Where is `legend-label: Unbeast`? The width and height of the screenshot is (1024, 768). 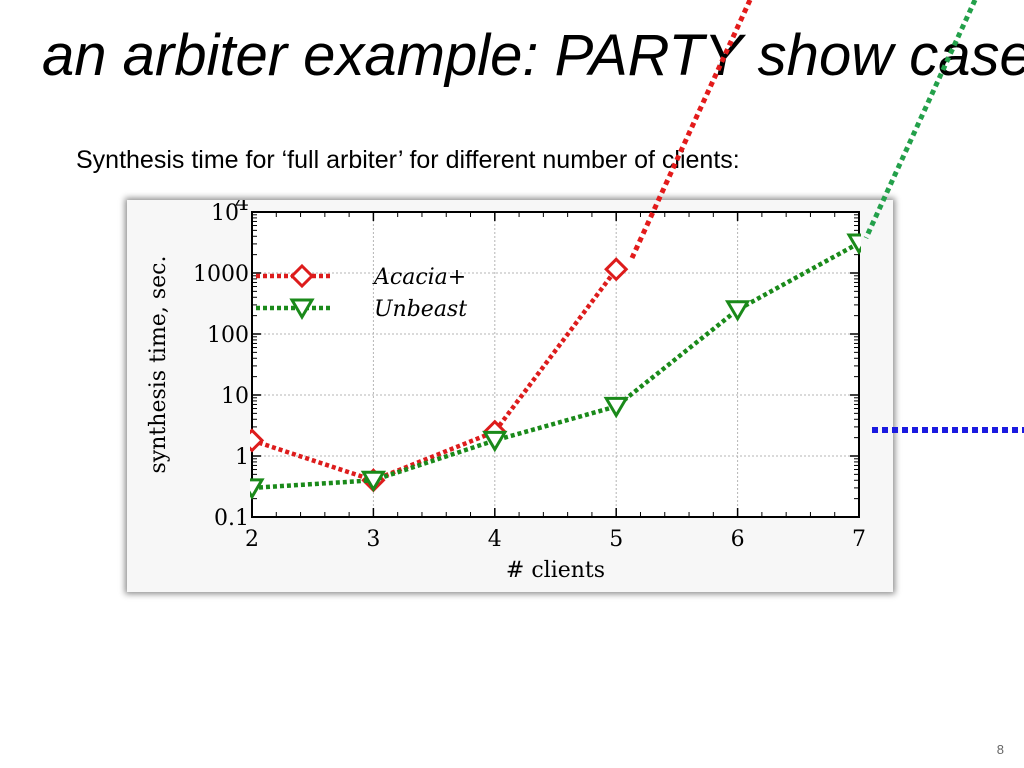
legend-label: Unbeast is located at coordinates (420, 309).